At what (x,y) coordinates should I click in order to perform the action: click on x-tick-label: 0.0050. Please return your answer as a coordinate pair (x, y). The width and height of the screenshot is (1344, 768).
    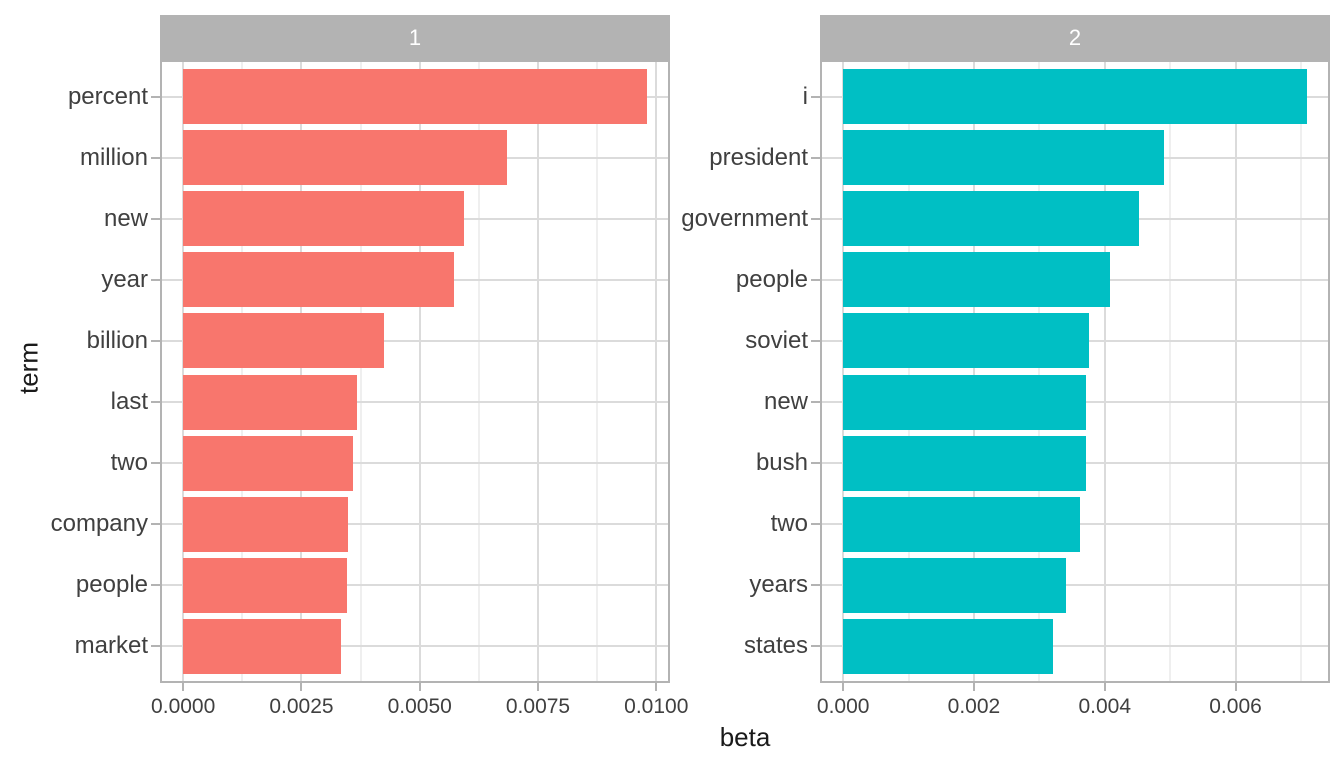
    Looking at the image, I should click on (419, 706).